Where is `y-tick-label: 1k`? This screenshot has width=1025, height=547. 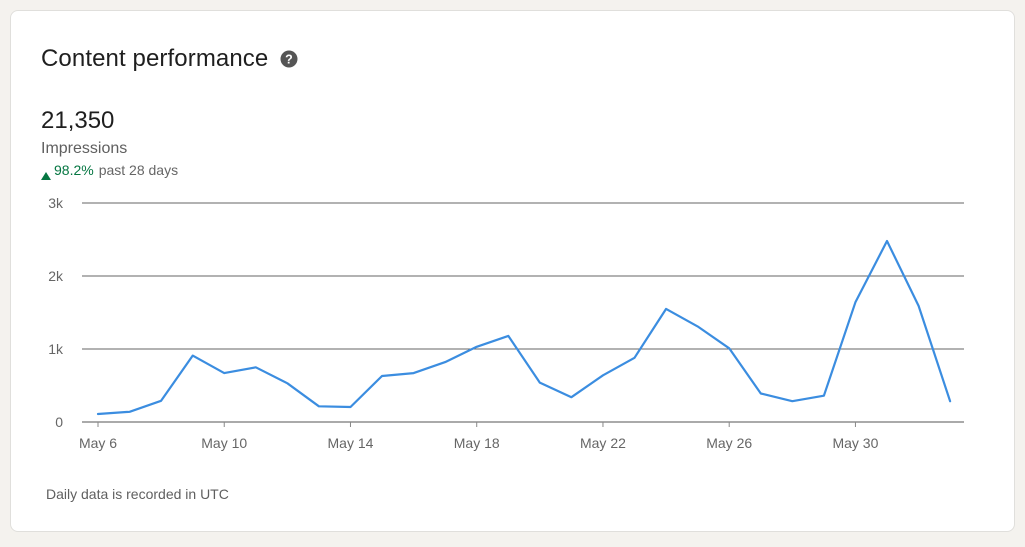 y-tick-label: 1k is located at coordinates (56, 349).